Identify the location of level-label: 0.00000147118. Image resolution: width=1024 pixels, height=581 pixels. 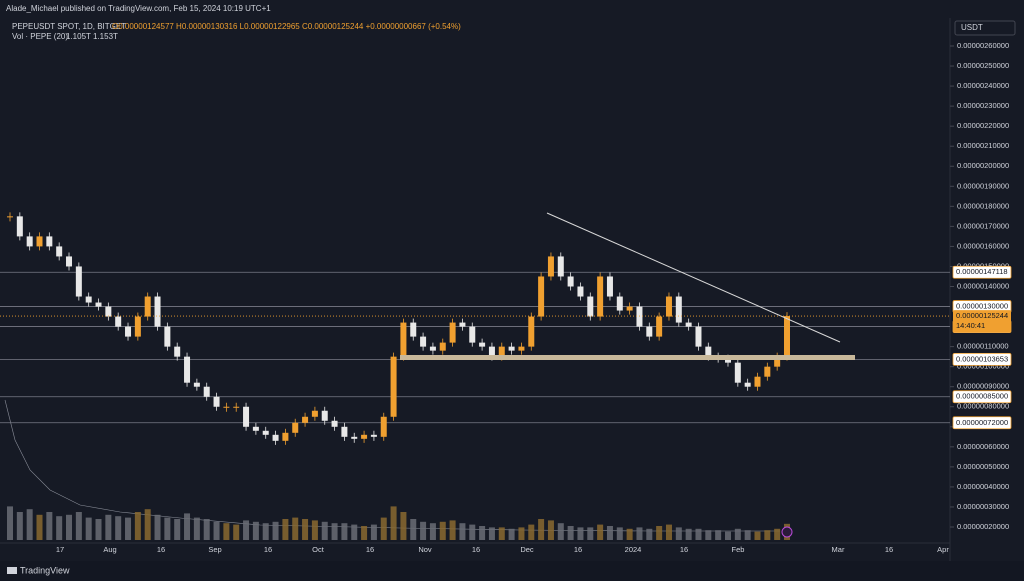
(982, 271).